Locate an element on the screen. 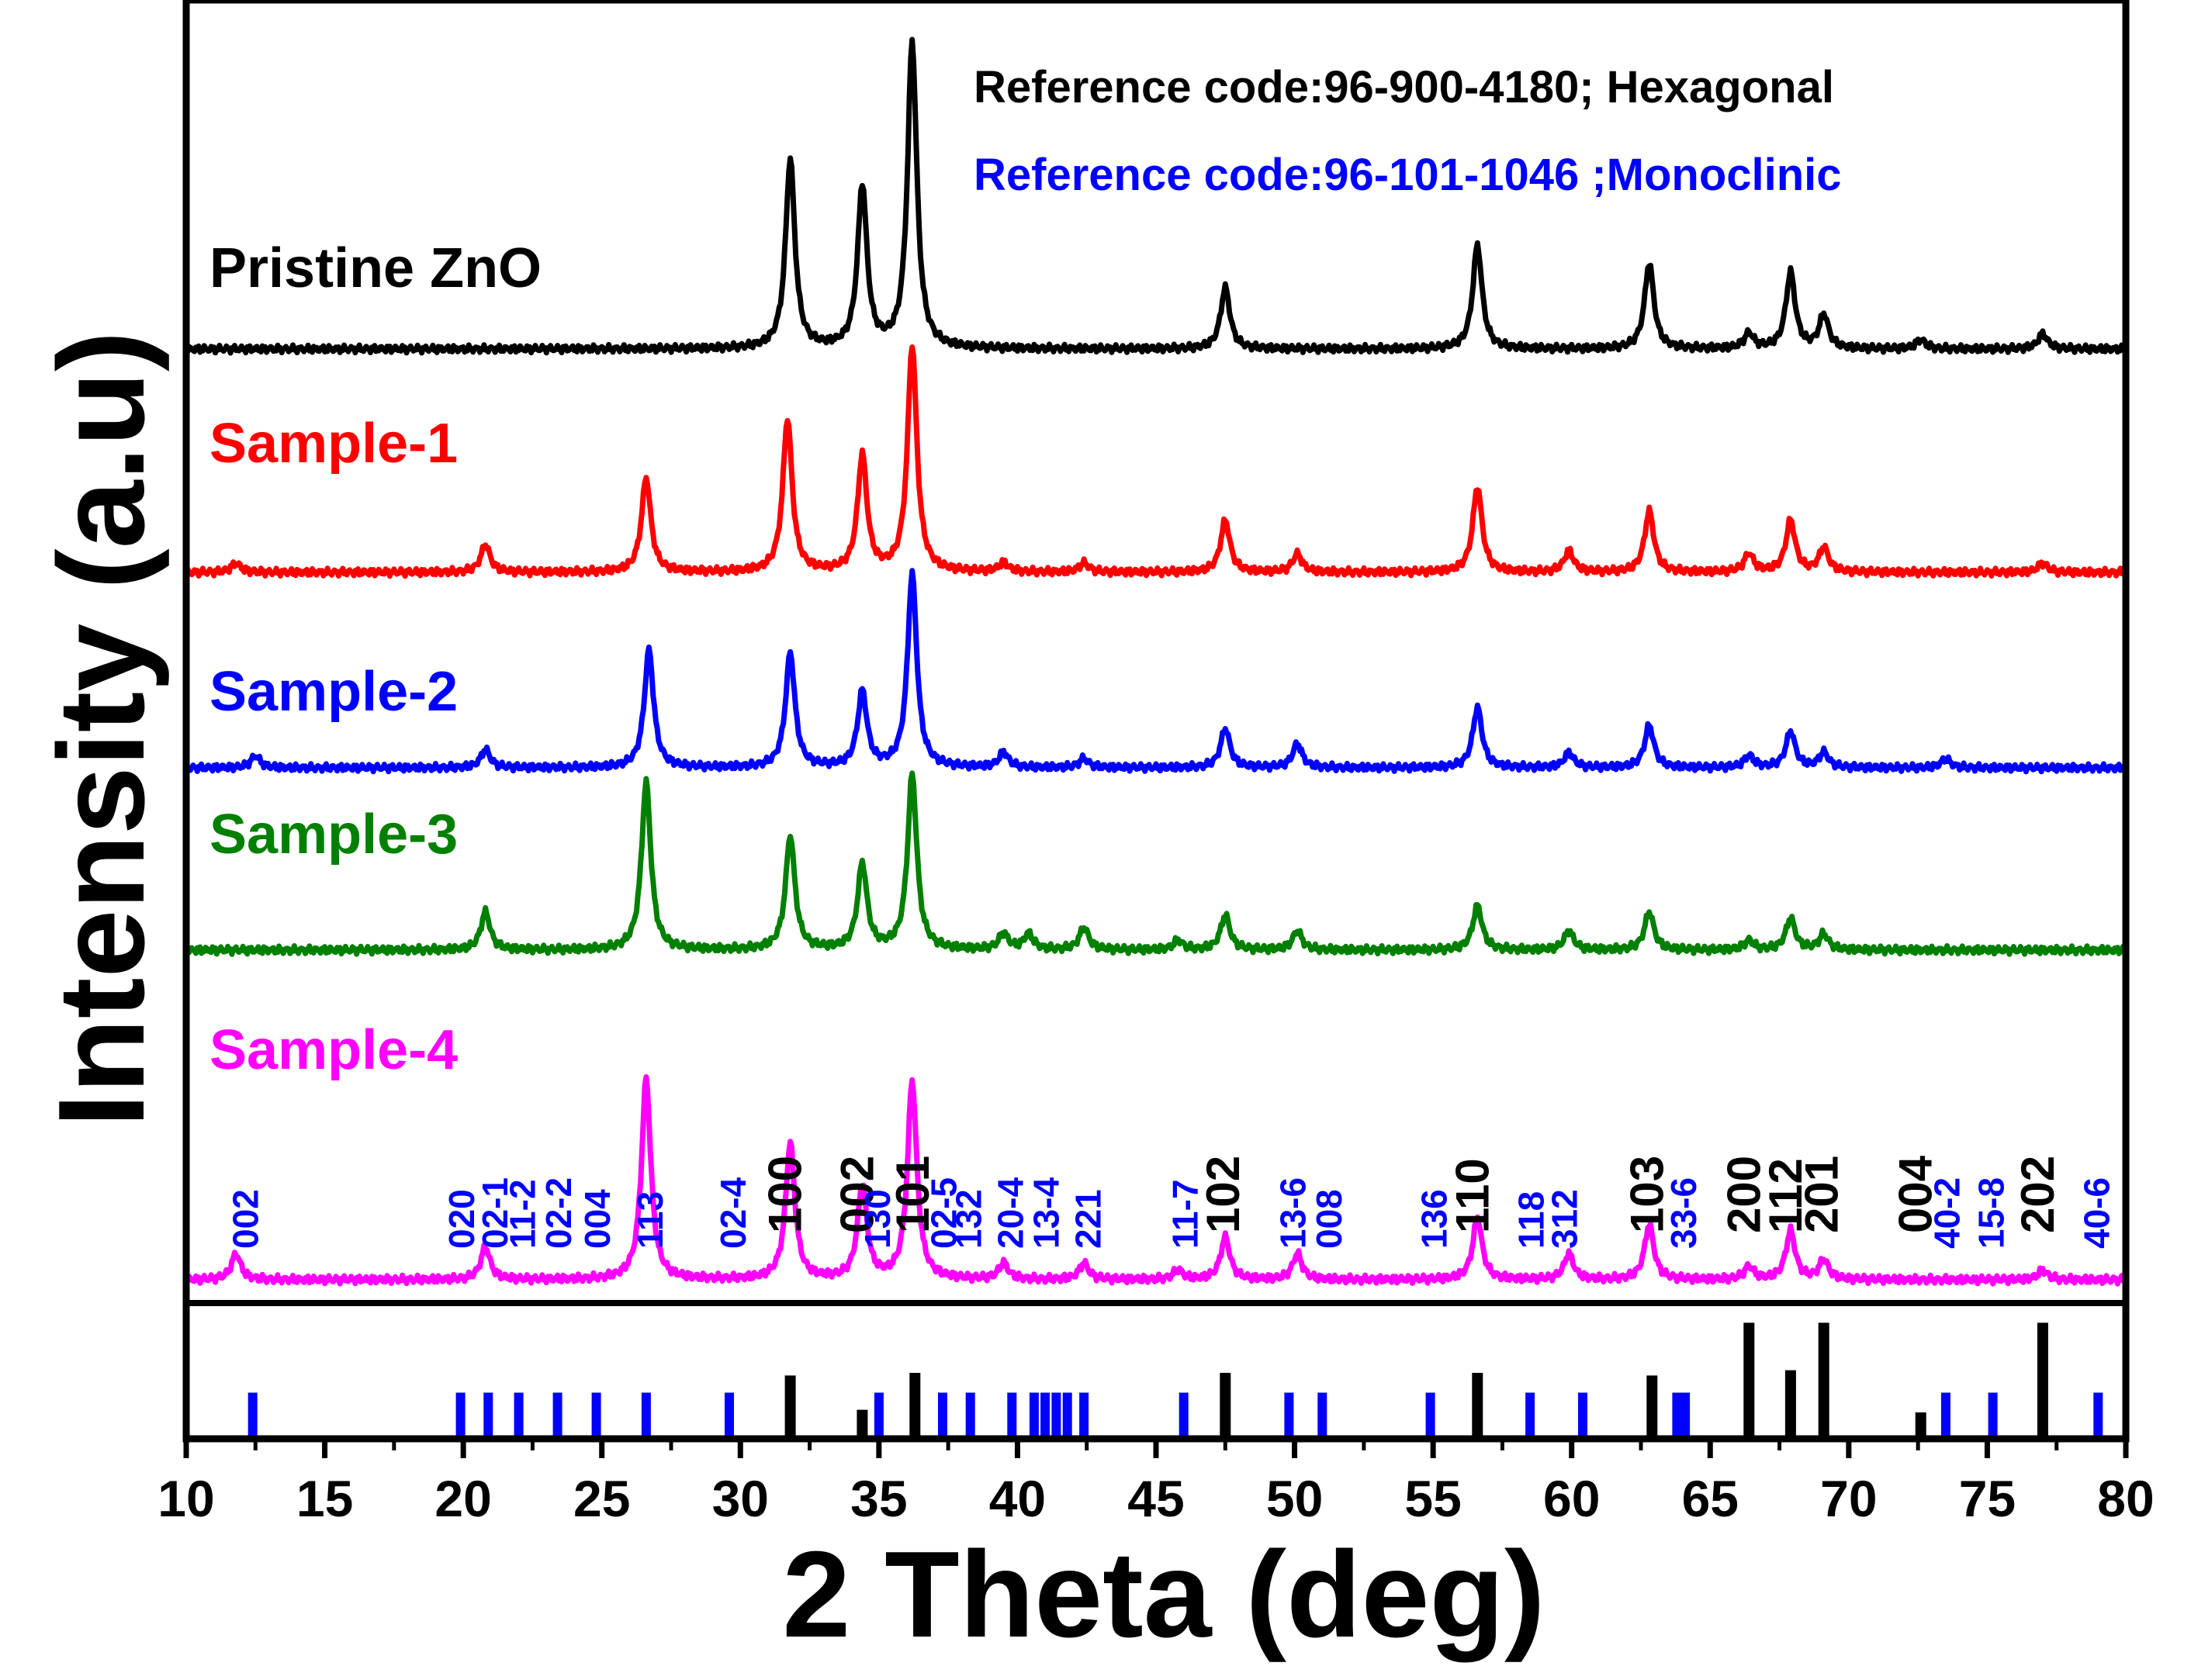  x-tick-label: 75 is located at coordinates (1988, 1499).